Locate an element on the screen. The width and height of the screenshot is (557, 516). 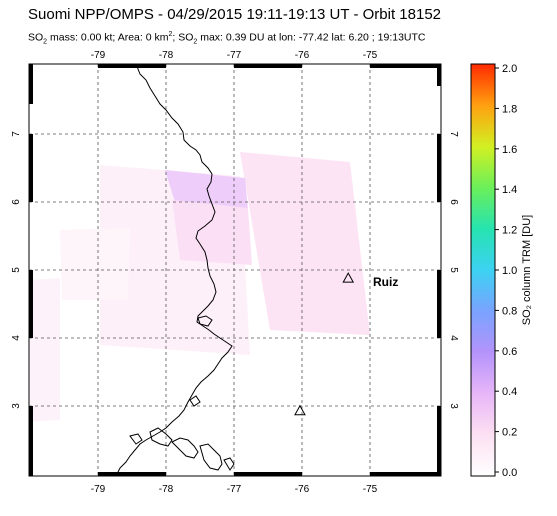
lon-labels-bottom: -79 -78 -77 -76 -75 is located at coordinates (234, 489).